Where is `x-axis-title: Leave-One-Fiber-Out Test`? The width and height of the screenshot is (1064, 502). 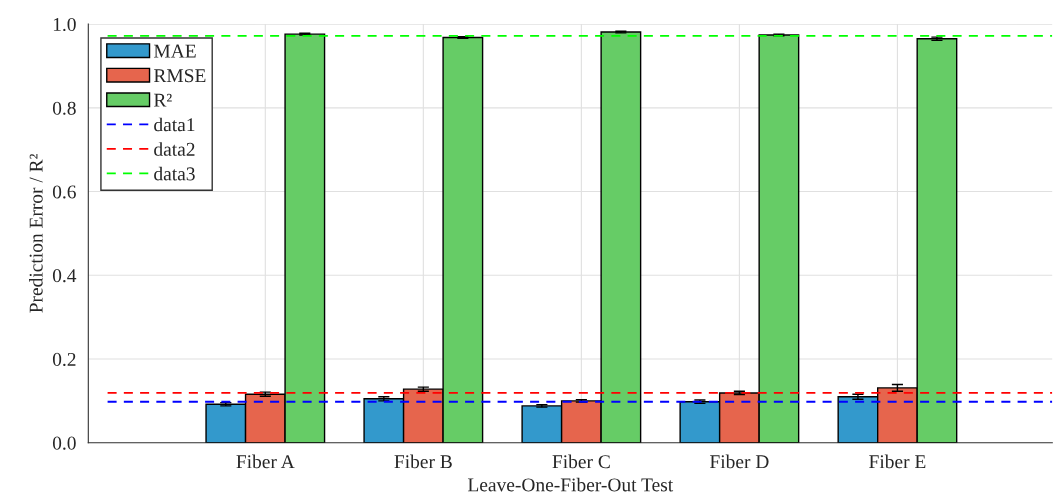 x-axis-title: Leave-One-Fiber-Out Test is located at coordinates (570, 484).